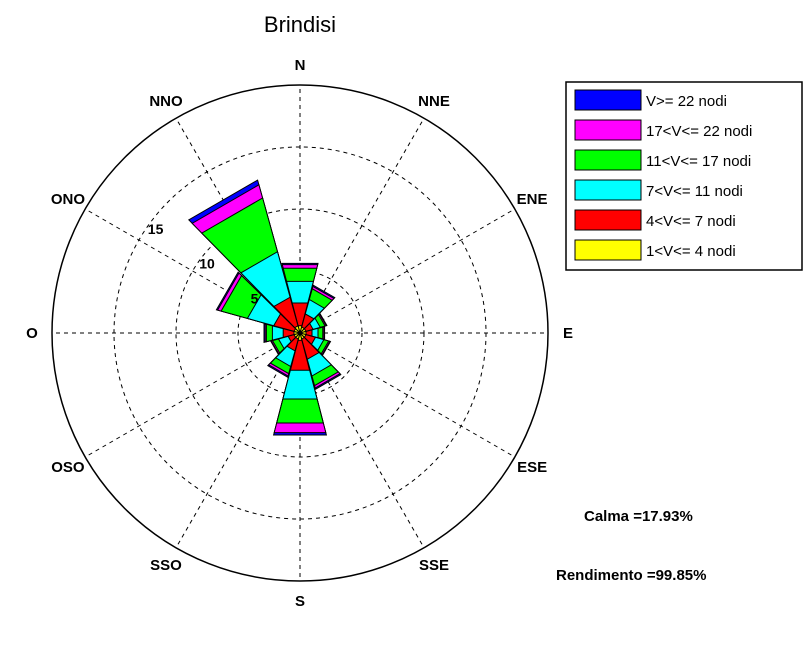 This screenshot has width=804, height=659. Describe the element at coordinates (532, 467) in the screenshot. I see `direction-label: ESE` at that location.